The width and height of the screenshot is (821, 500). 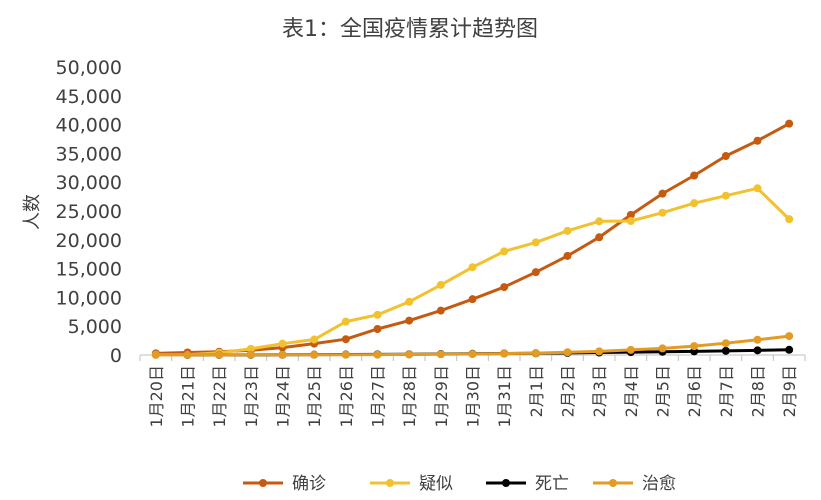 I want to click on y-tick-label: 40,000, so click(x=89, y=126).